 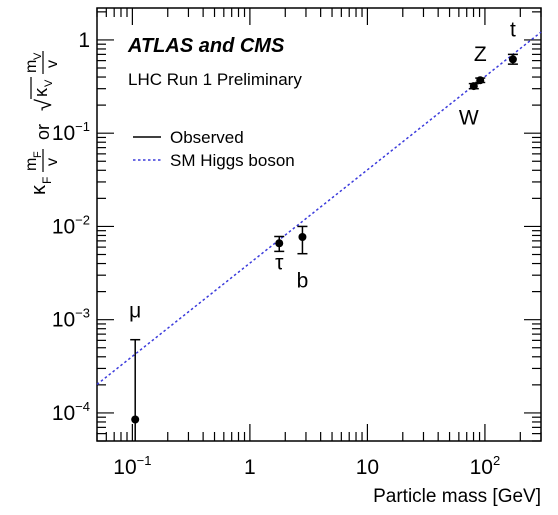 I want to click on particle-label: W, so click(x=469, y=118).